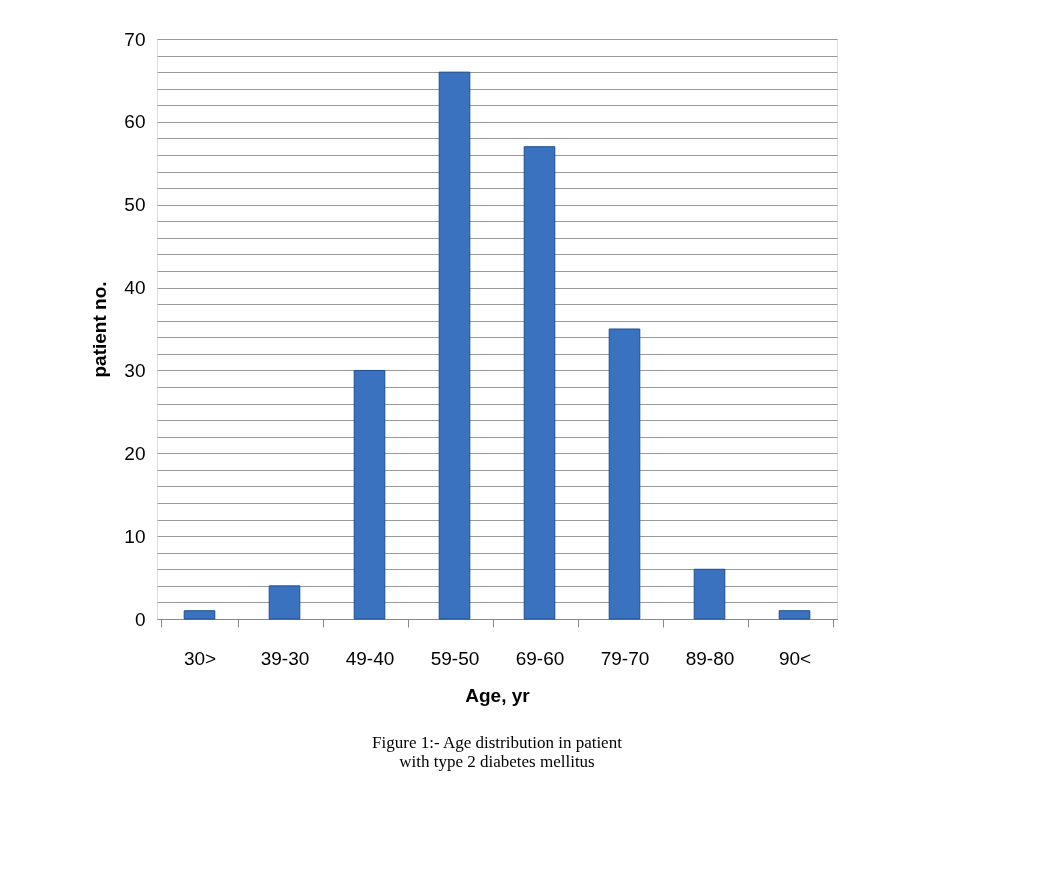 Image resolution: width=1038 pixels, height=874 pixels. I want to click on x-tick-label: 59-50, so click(455, 658).